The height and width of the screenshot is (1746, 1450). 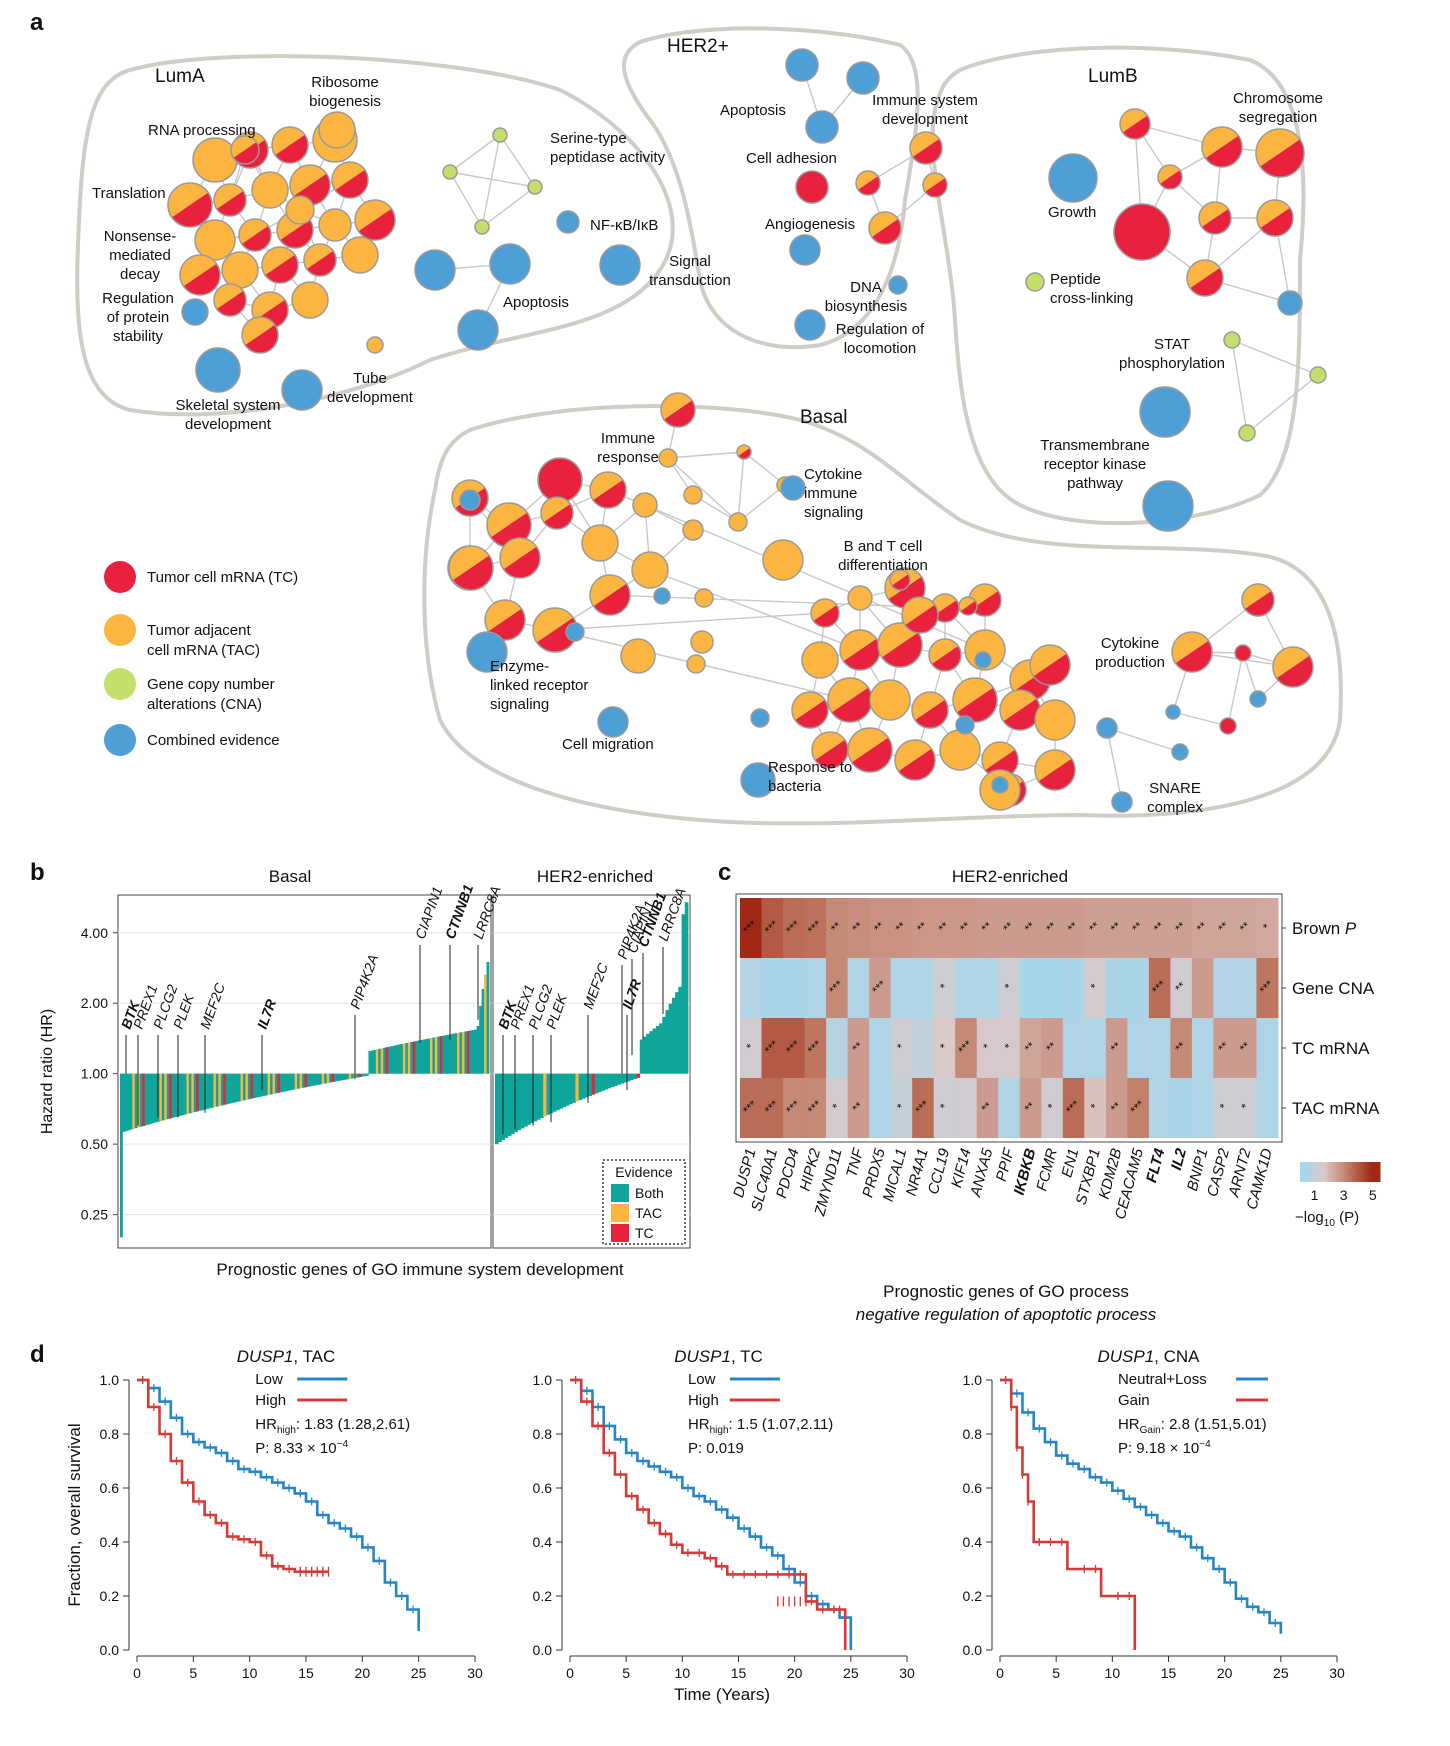 What do you see at coordinates (644, 1233) in the screenshot?
I see `evidence-label-tc: TC` at bounding box center [644, 1233].